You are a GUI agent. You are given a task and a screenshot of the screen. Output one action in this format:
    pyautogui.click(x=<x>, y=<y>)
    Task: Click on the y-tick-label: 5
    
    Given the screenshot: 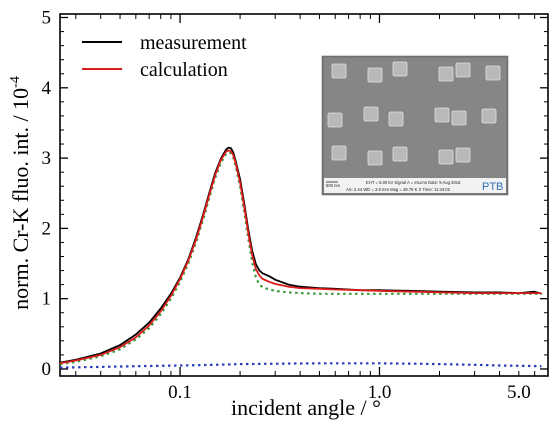 What is the action you would take?
    pyautogui.click(x=47, y=18)
    